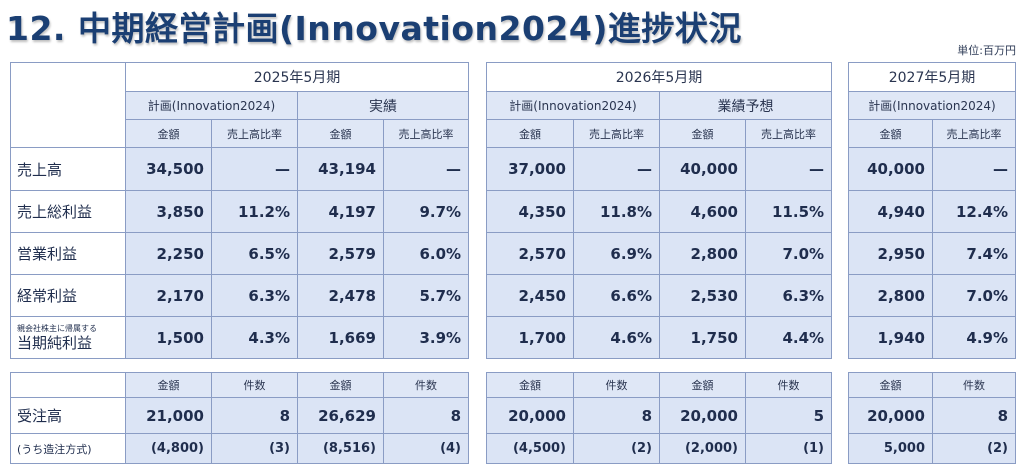 The image size is (1024, 464). Describe the element at coordinates (340, 253) in the screenshot. I see `value-cell: 2,579` at that location.